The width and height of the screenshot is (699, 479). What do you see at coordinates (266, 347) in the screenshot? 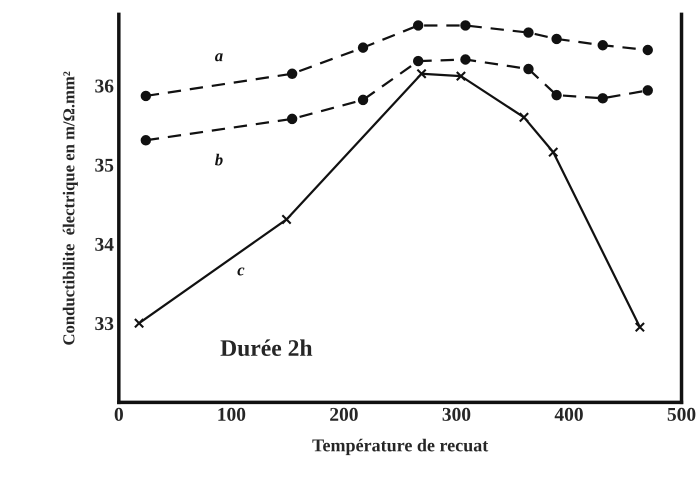
I see `annotation: Durée 2h` at bounding box center [266, 347].